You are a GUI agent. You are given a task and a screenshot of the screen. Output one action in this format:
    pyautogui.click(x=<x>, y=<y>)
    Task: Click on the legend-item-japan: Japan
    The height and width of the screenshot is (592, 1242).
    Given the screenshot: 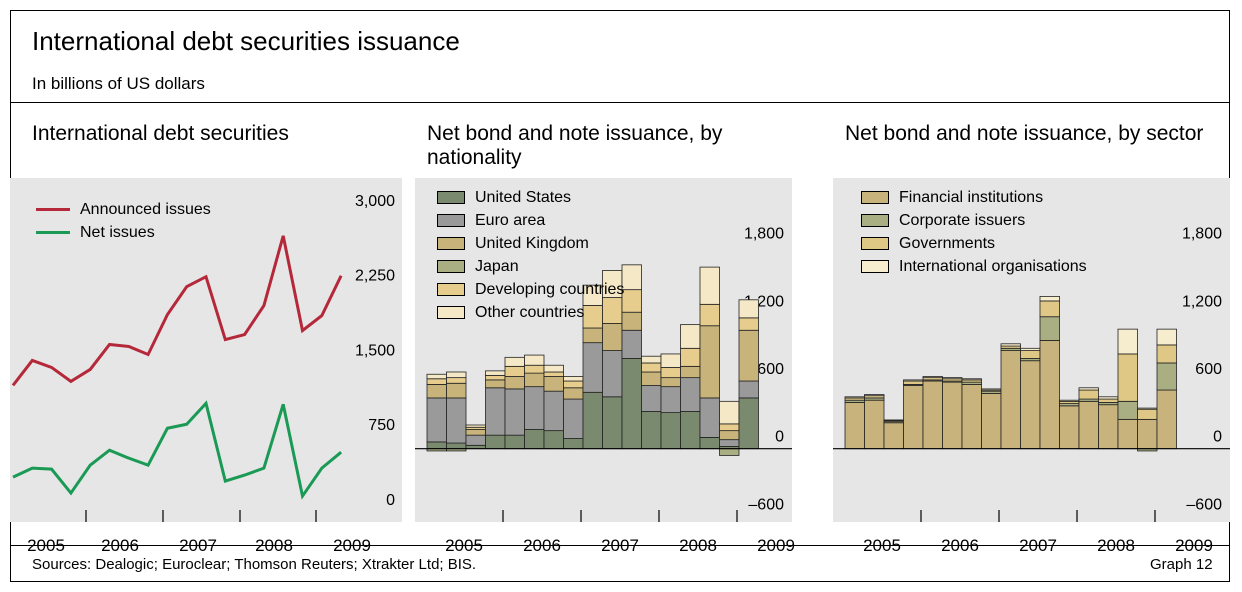 What is the action you would take?
    pyautogui.click(x=530, y=266)
    